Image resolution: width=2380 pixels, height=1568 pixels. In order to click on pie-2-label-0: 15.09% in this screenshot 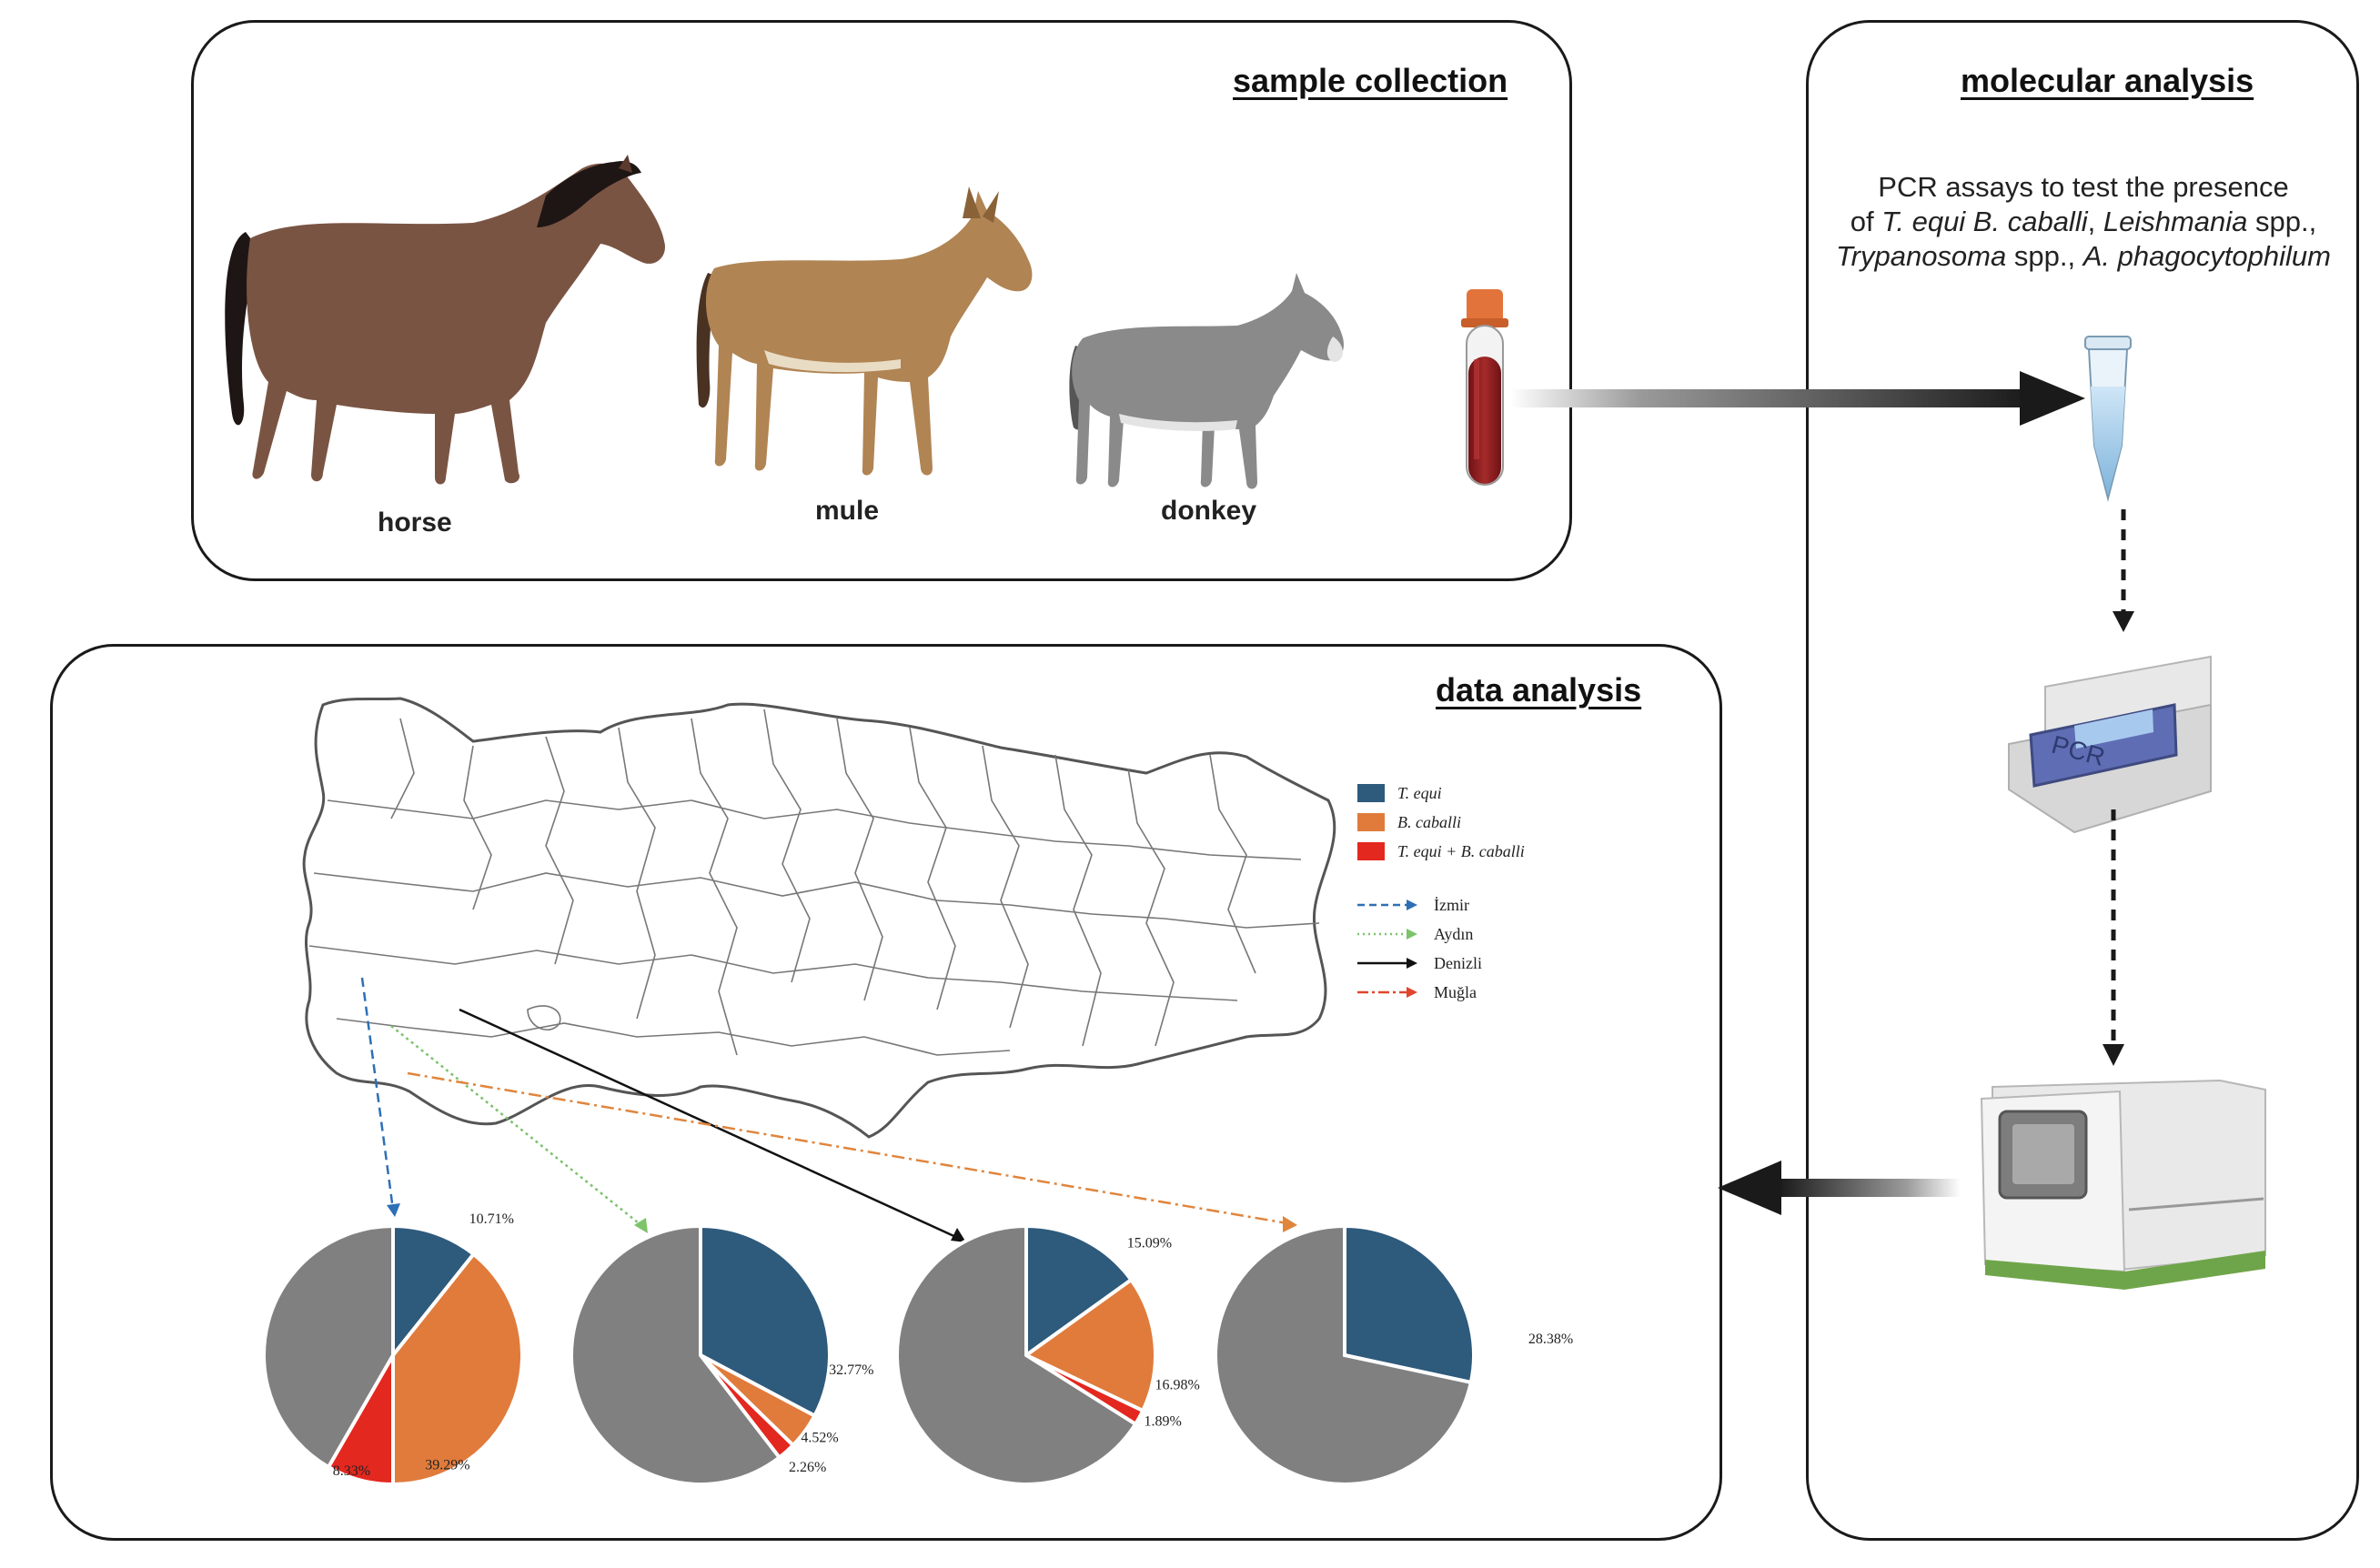, I will do `click(1149, 1243)`.